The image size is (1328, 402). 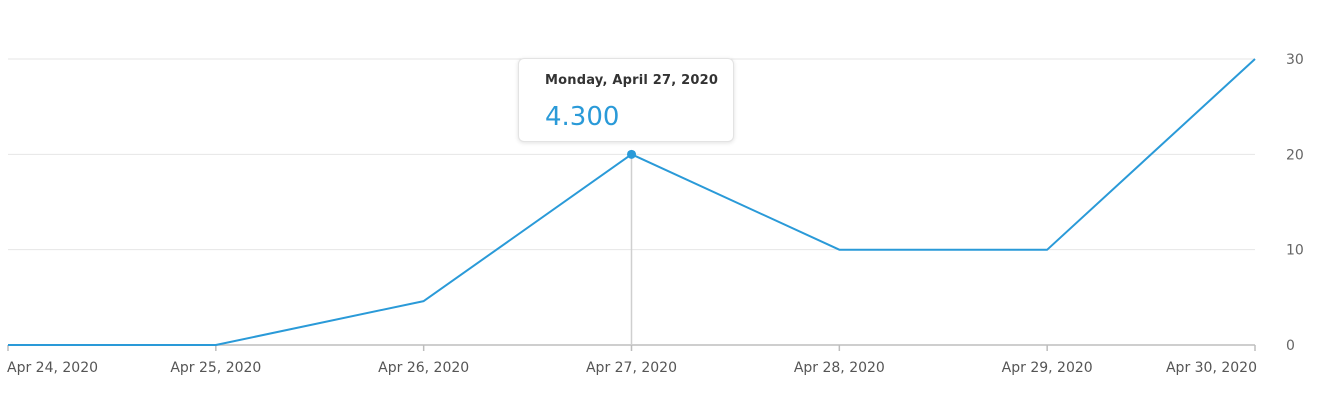 I want to click on y-tick-label: 0, so click(x=1290, y=346).